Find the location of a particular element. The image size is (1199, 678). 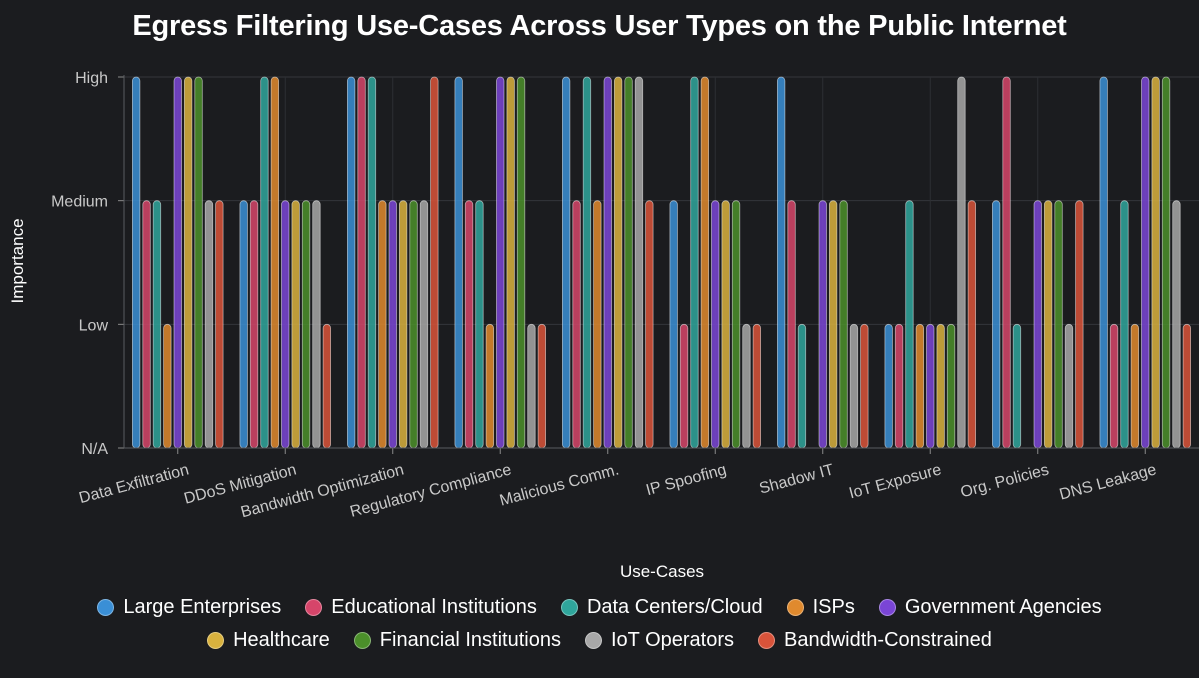

legend-label: Healthcare is located at coordinates (281, 640).